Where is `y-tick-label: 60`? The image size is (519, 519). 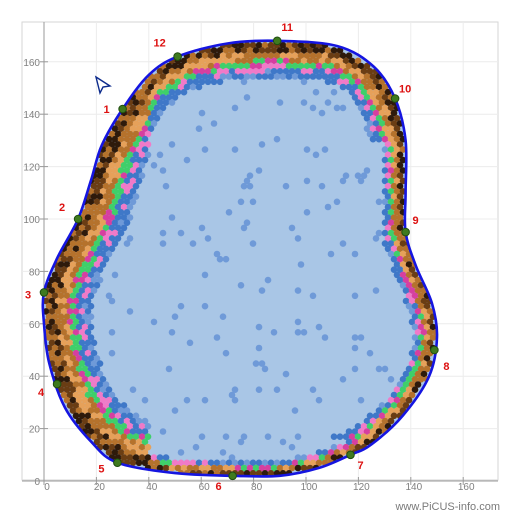
y-tick-label: 60 is located at coordinates (35, 325).